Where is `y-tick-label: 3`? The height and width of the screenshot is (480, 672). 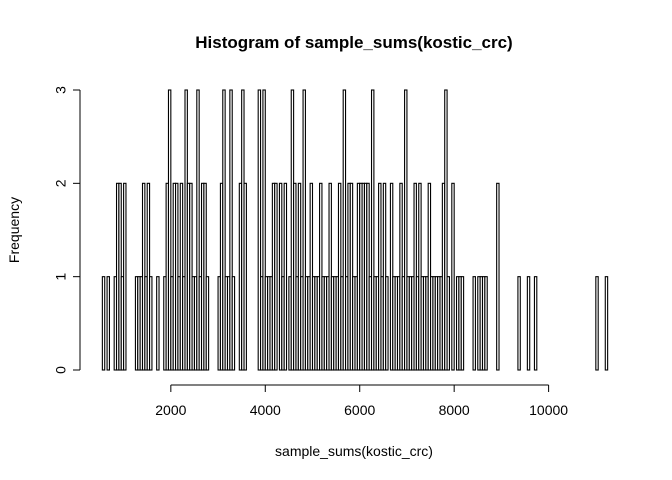 y-tick-label: 3 is located at coordinates (61, 90).